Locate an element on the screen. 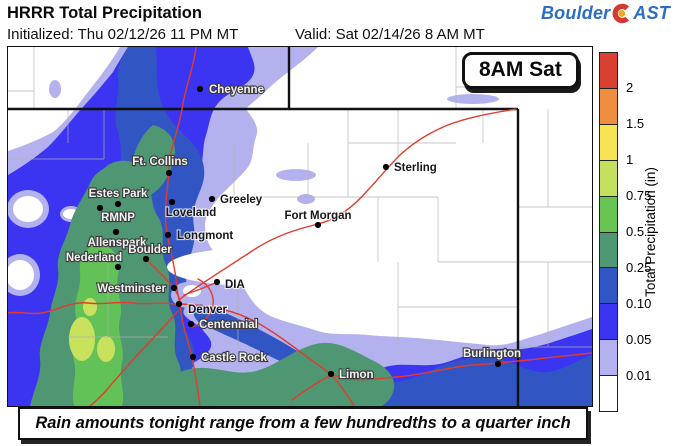  precipitation-colorbar is located at coordinates (608, 232).